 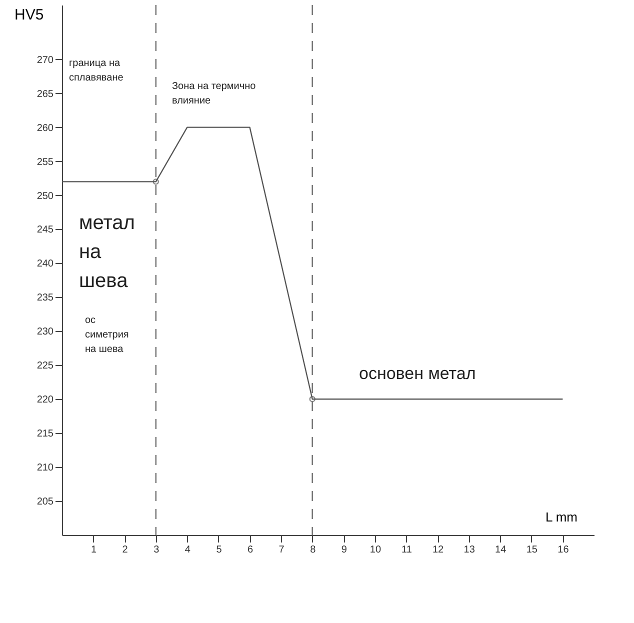 What do you see at coordinates (45, 400) in the screenshot?
I see `y-tick-label: 220` at bounding box center [45, 400].